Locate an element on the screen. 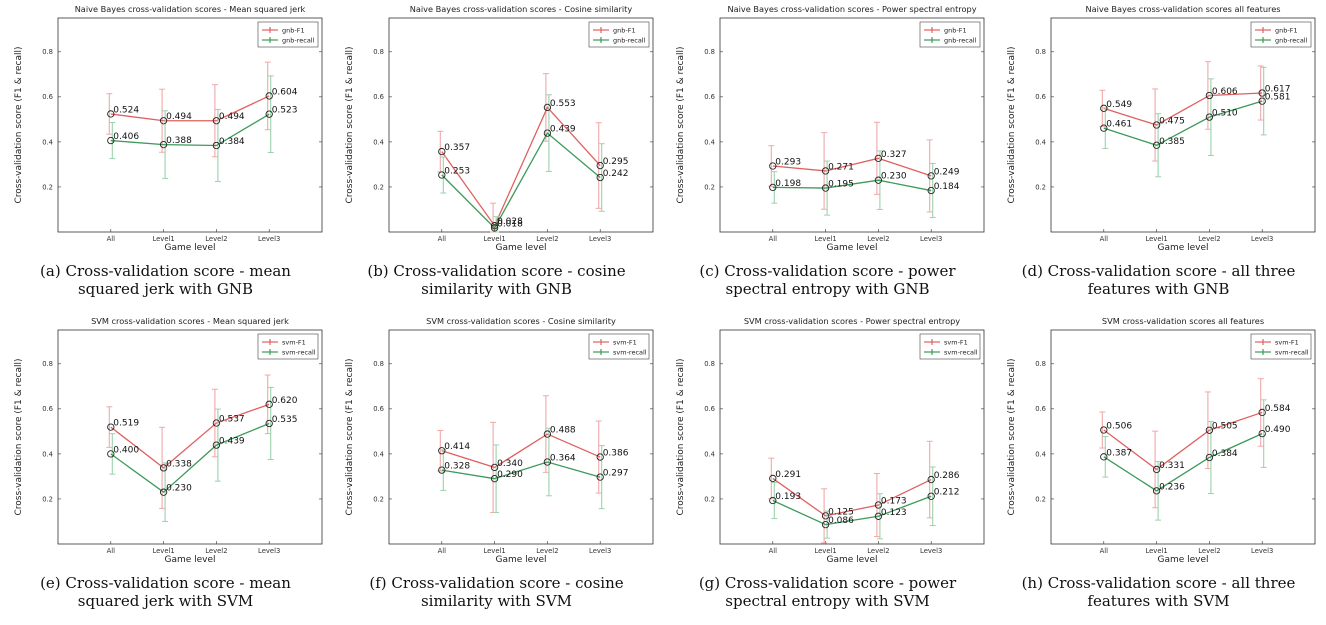 The width and height of the screenshot is (1326, 625). data-label: 0.253 is located at coordinates (457, 172).